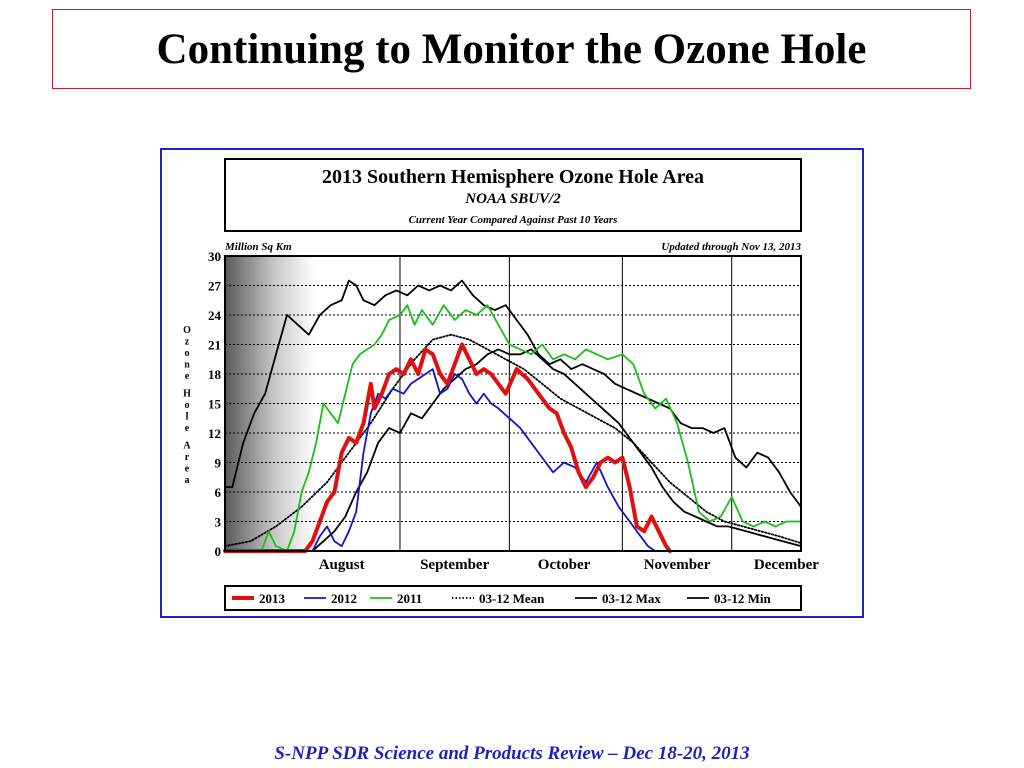  Describe the element at coordinates (214, 256) in the screenshot. I see `y-tick-label: 30` at that location.